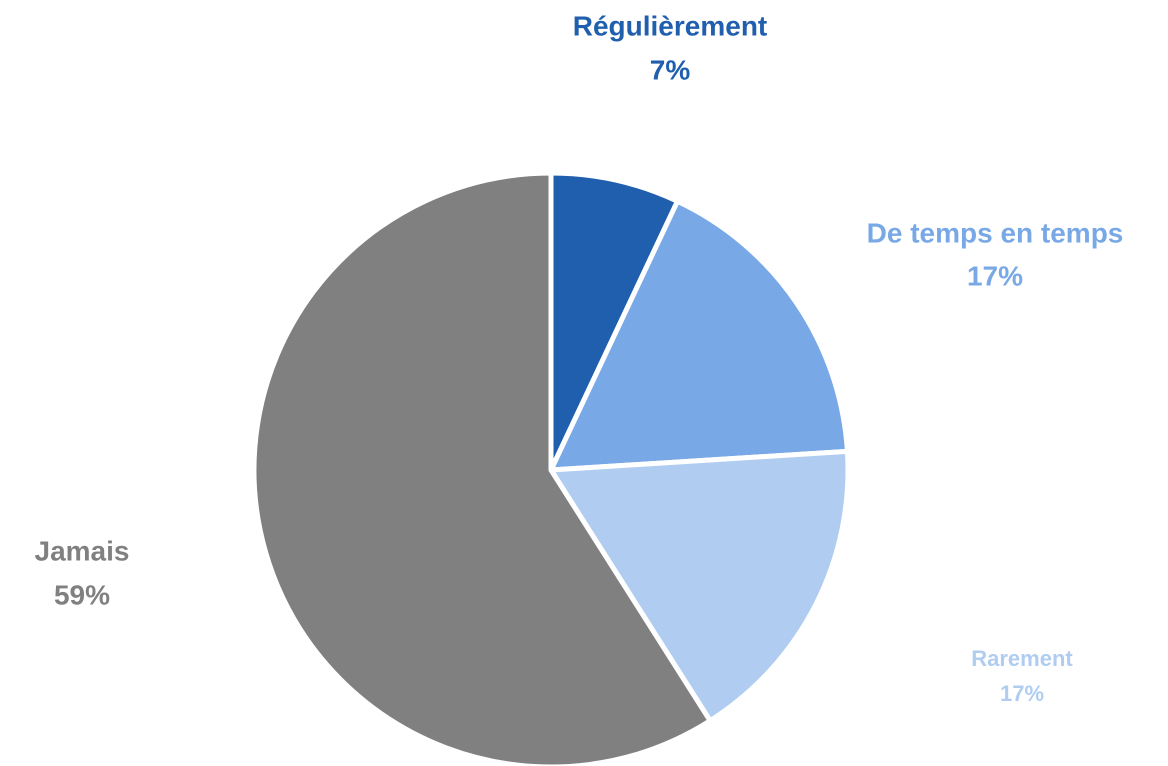  I want to click on slice-category-label: Rarement, so click(1022, 658).